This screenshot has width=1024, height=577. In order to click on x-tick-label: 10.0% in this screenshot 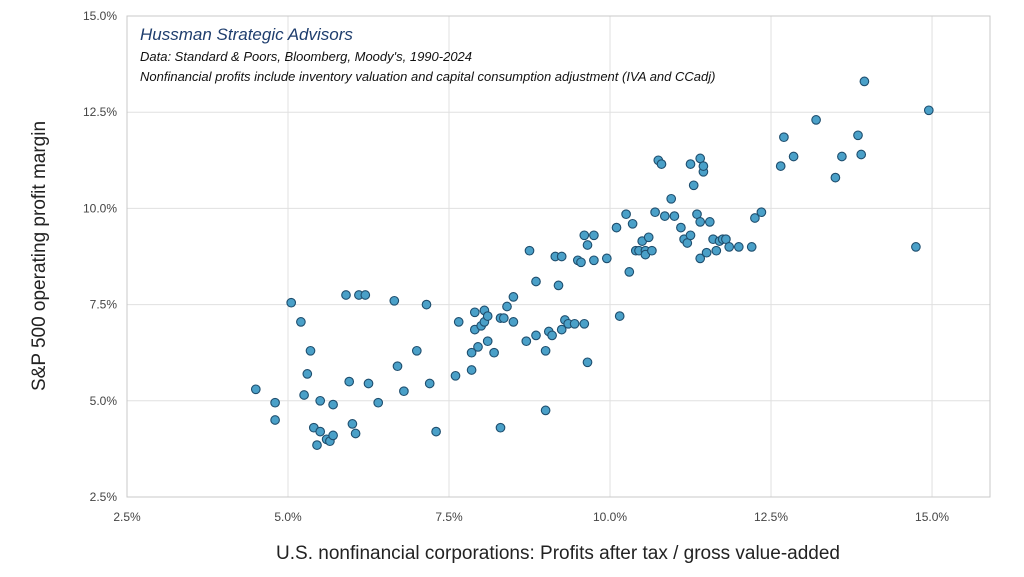, I will do `click(610, 517)`.